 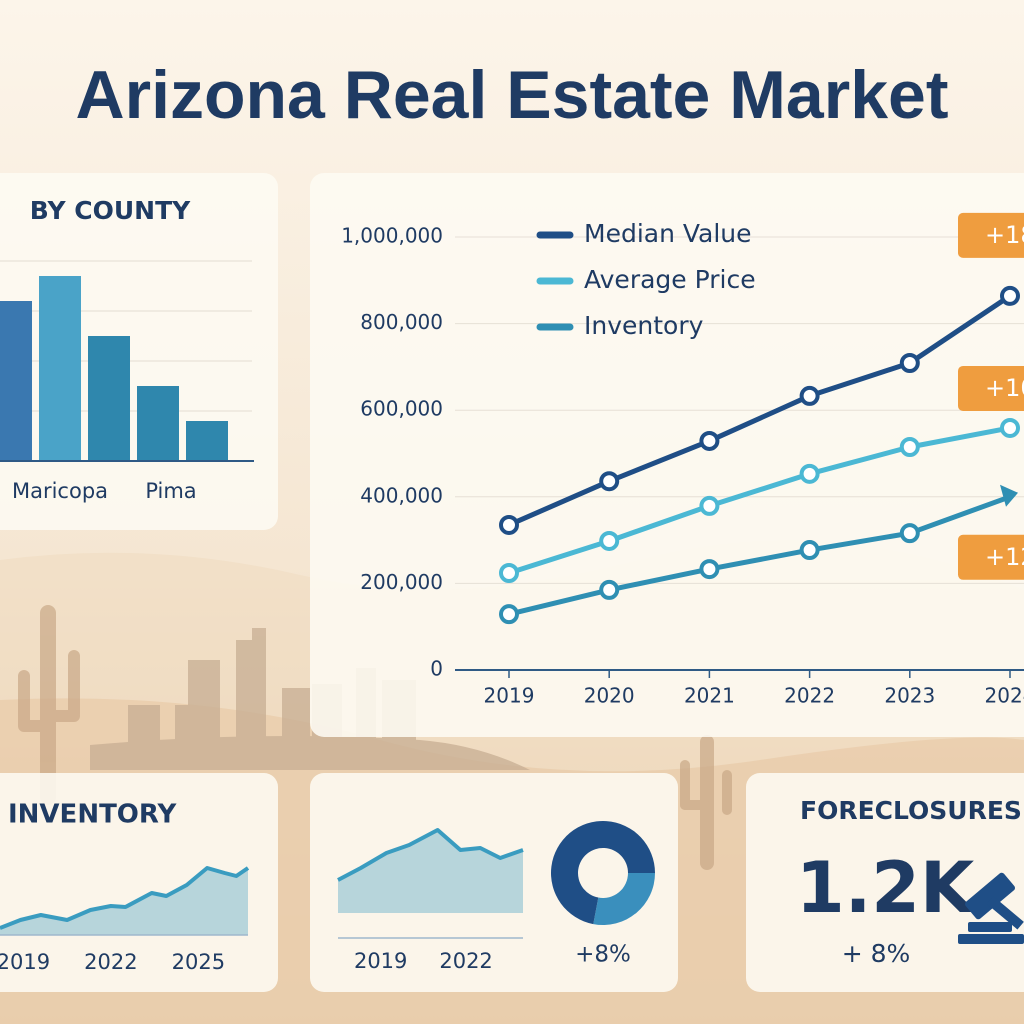 I want to click on kpi-value: 1.2K, so click(x=886, y=888).